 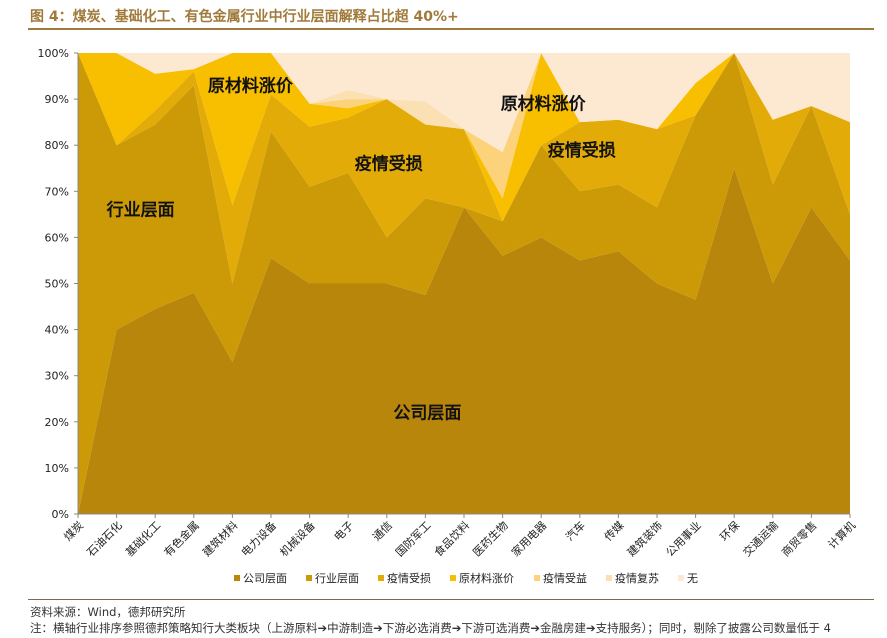 What do you see at coordinates (637, 578) in the screenshot?
I see `legend-label: 疫情复苏` at bounding box center [637, 578].